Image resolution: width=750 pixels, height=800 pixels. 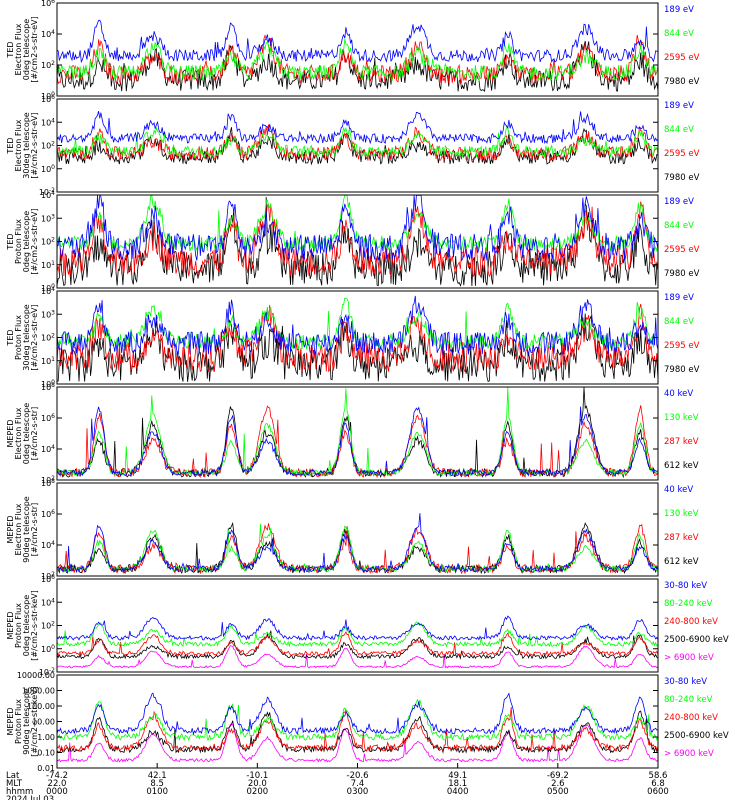 What do you see at coordinates (679, 10) in the screenshot?
I see `legend-entry: 189 eV` at bounding box center [679, 10].